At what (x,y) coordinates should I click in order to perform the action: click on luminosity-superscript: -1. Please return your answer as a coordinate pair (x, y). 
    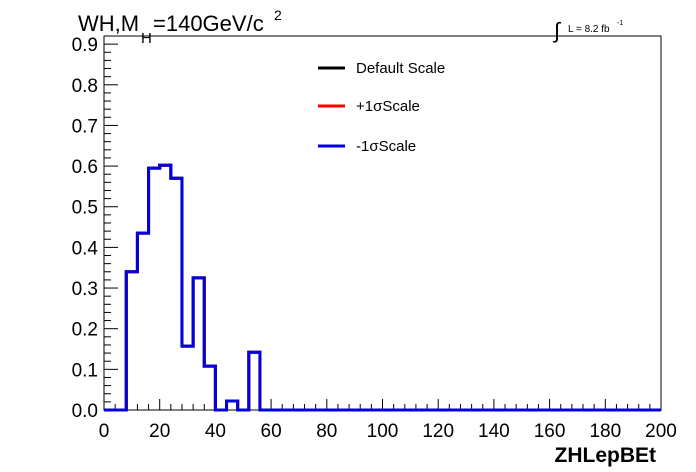
    Looking at the image, I should click on (620, 23).